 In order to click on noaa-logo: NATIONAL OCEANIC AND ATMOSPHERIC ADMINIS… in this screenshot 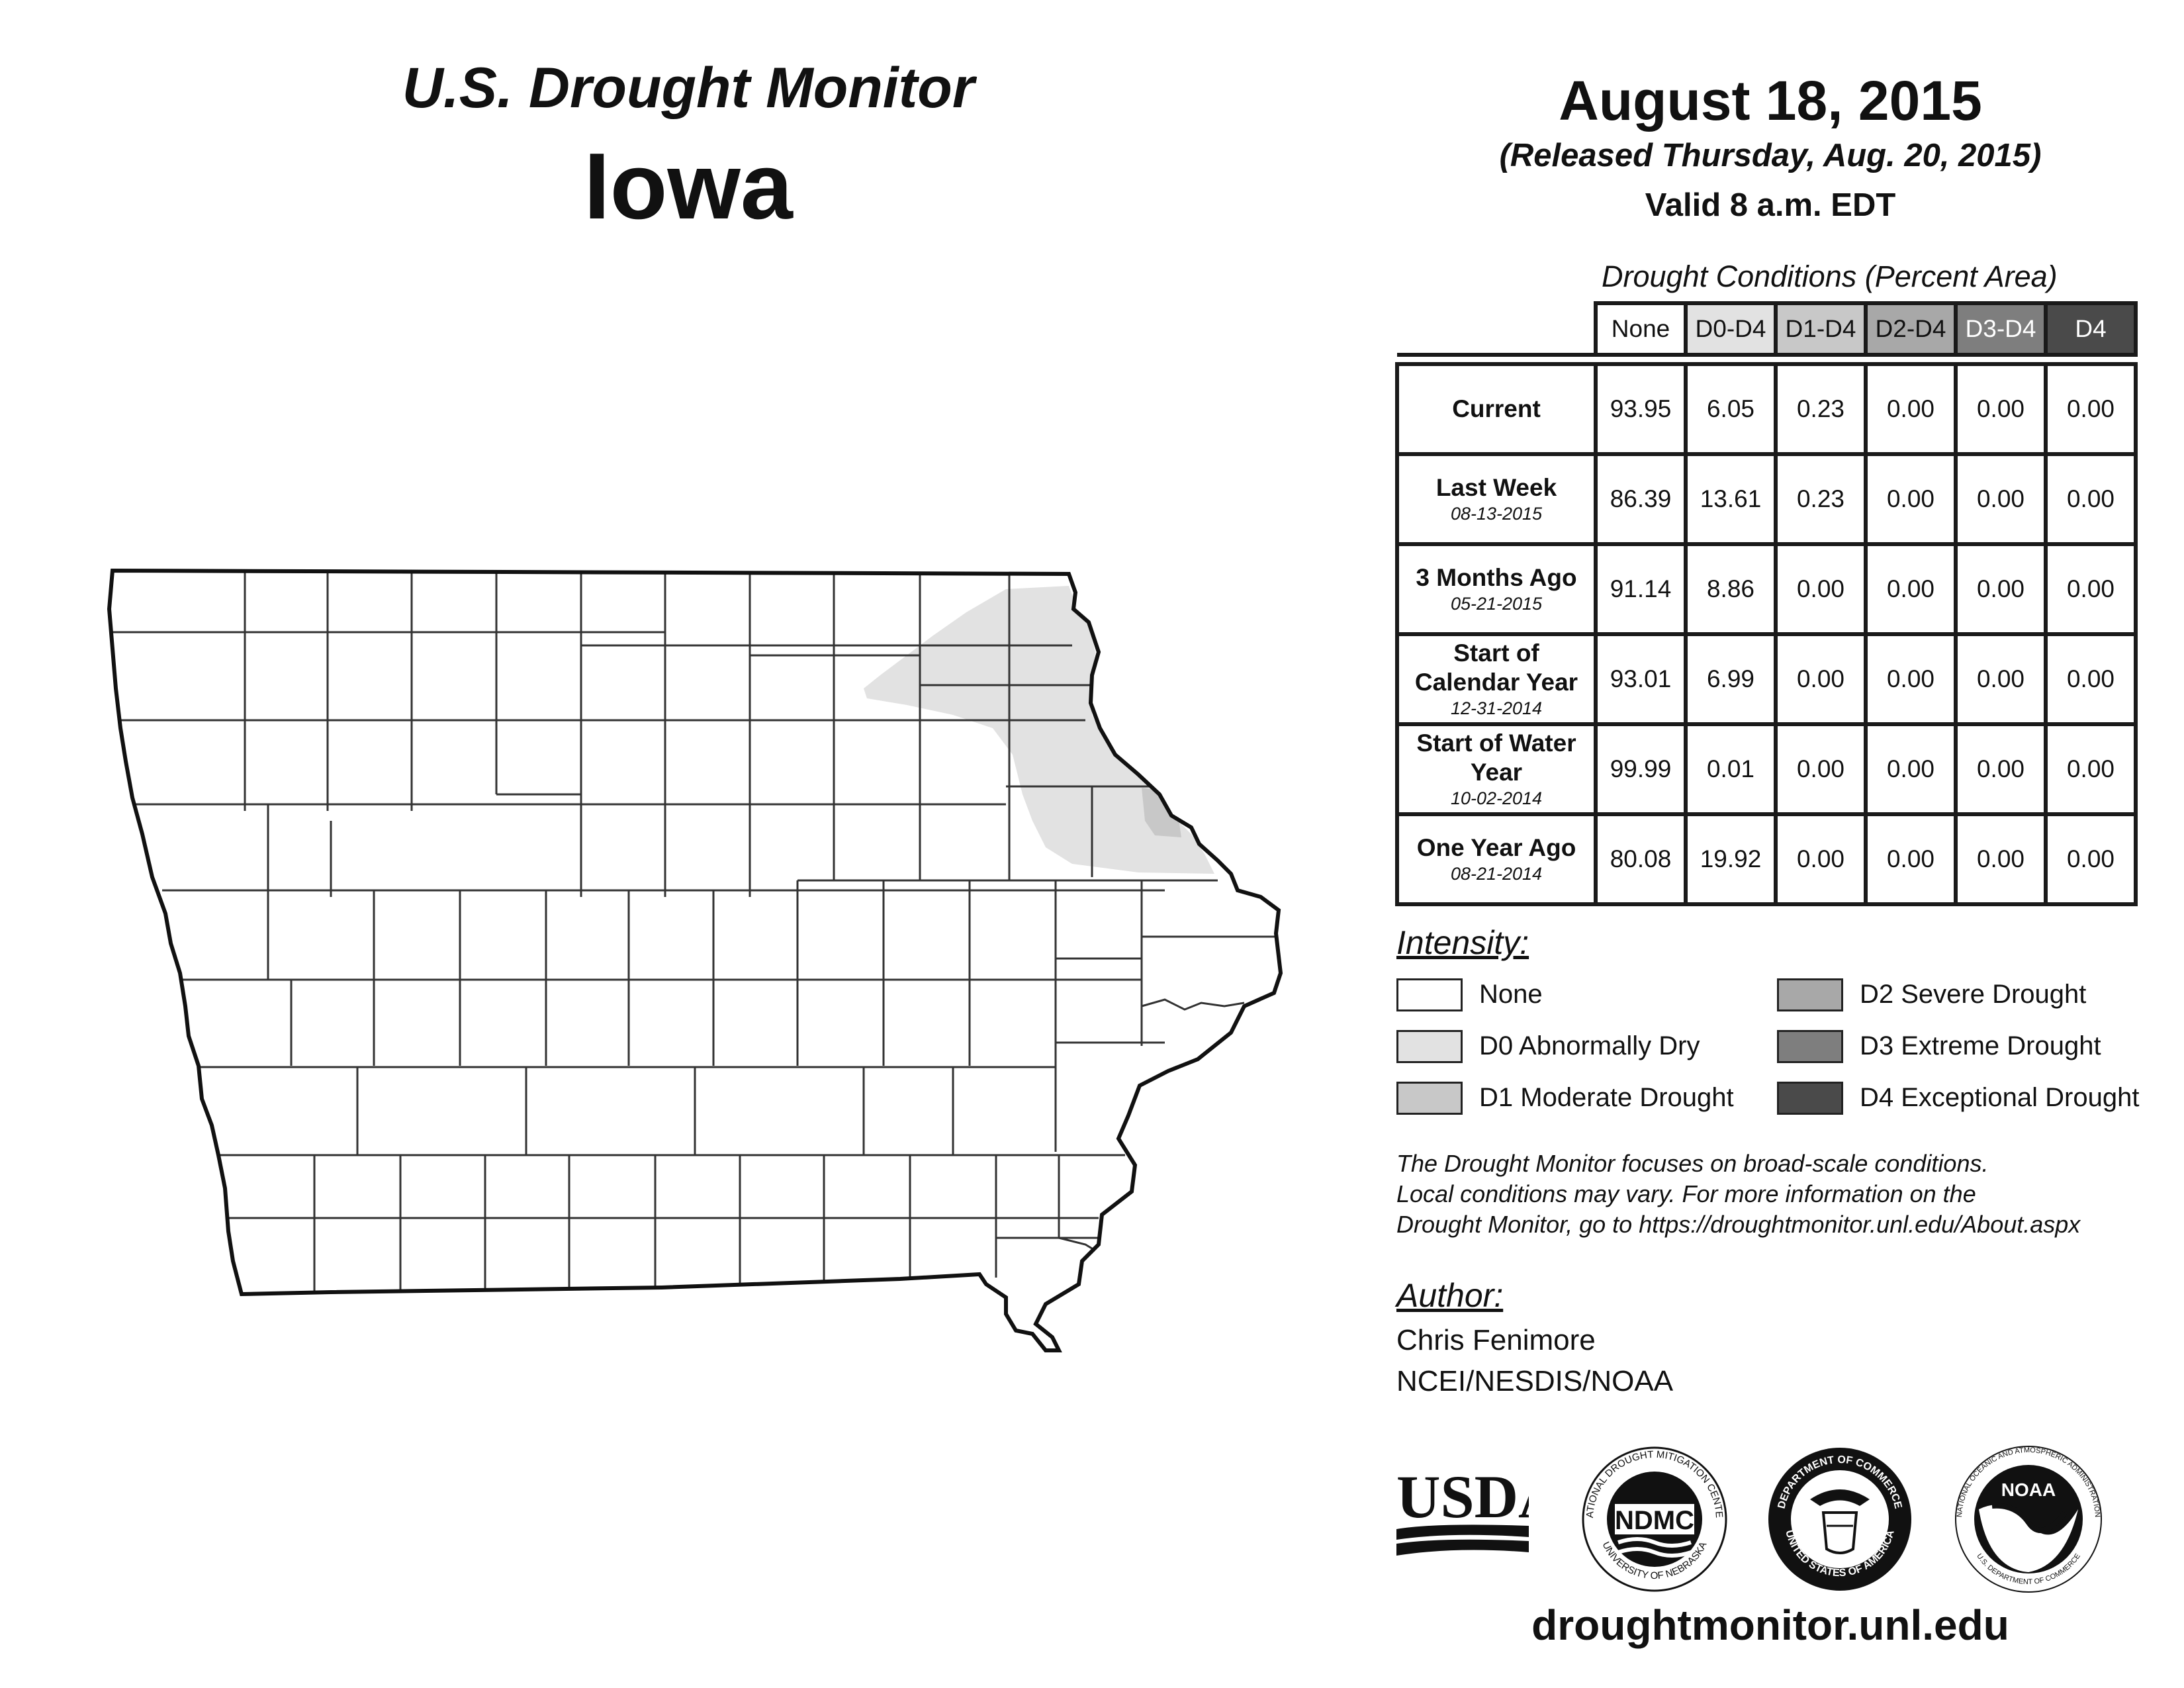, I will do `click(2028, 1519)`.